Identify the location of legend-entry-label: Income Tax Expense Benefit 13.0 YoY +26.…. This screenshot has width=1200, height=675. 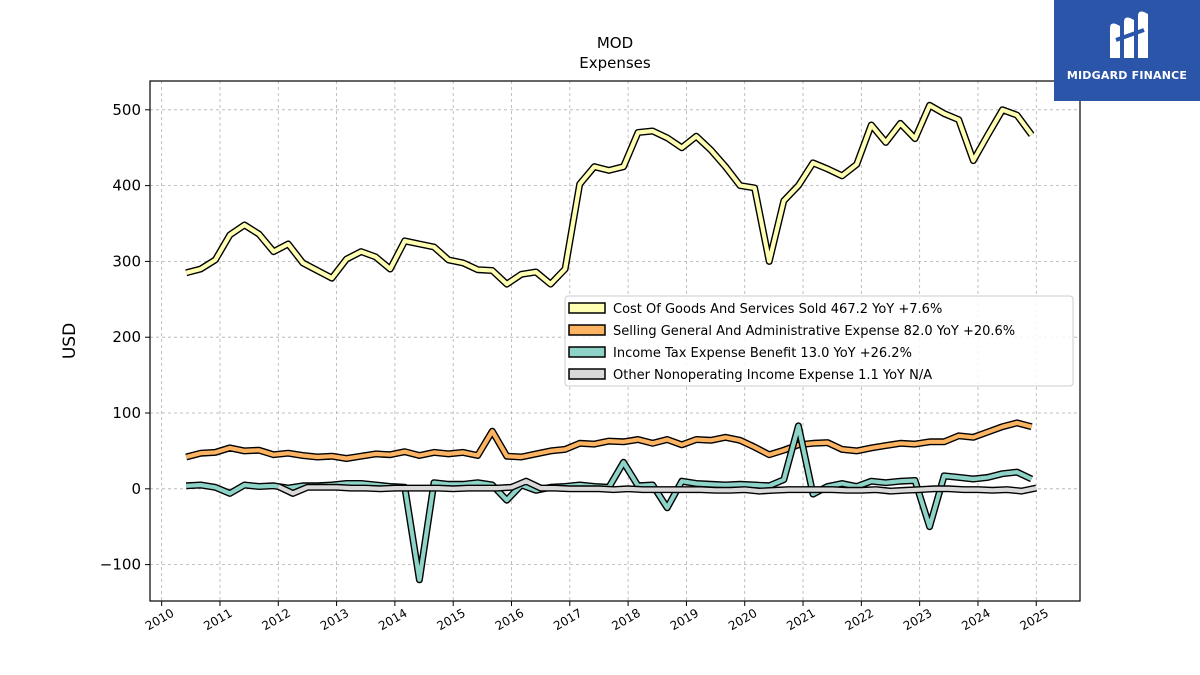
(762, 353).